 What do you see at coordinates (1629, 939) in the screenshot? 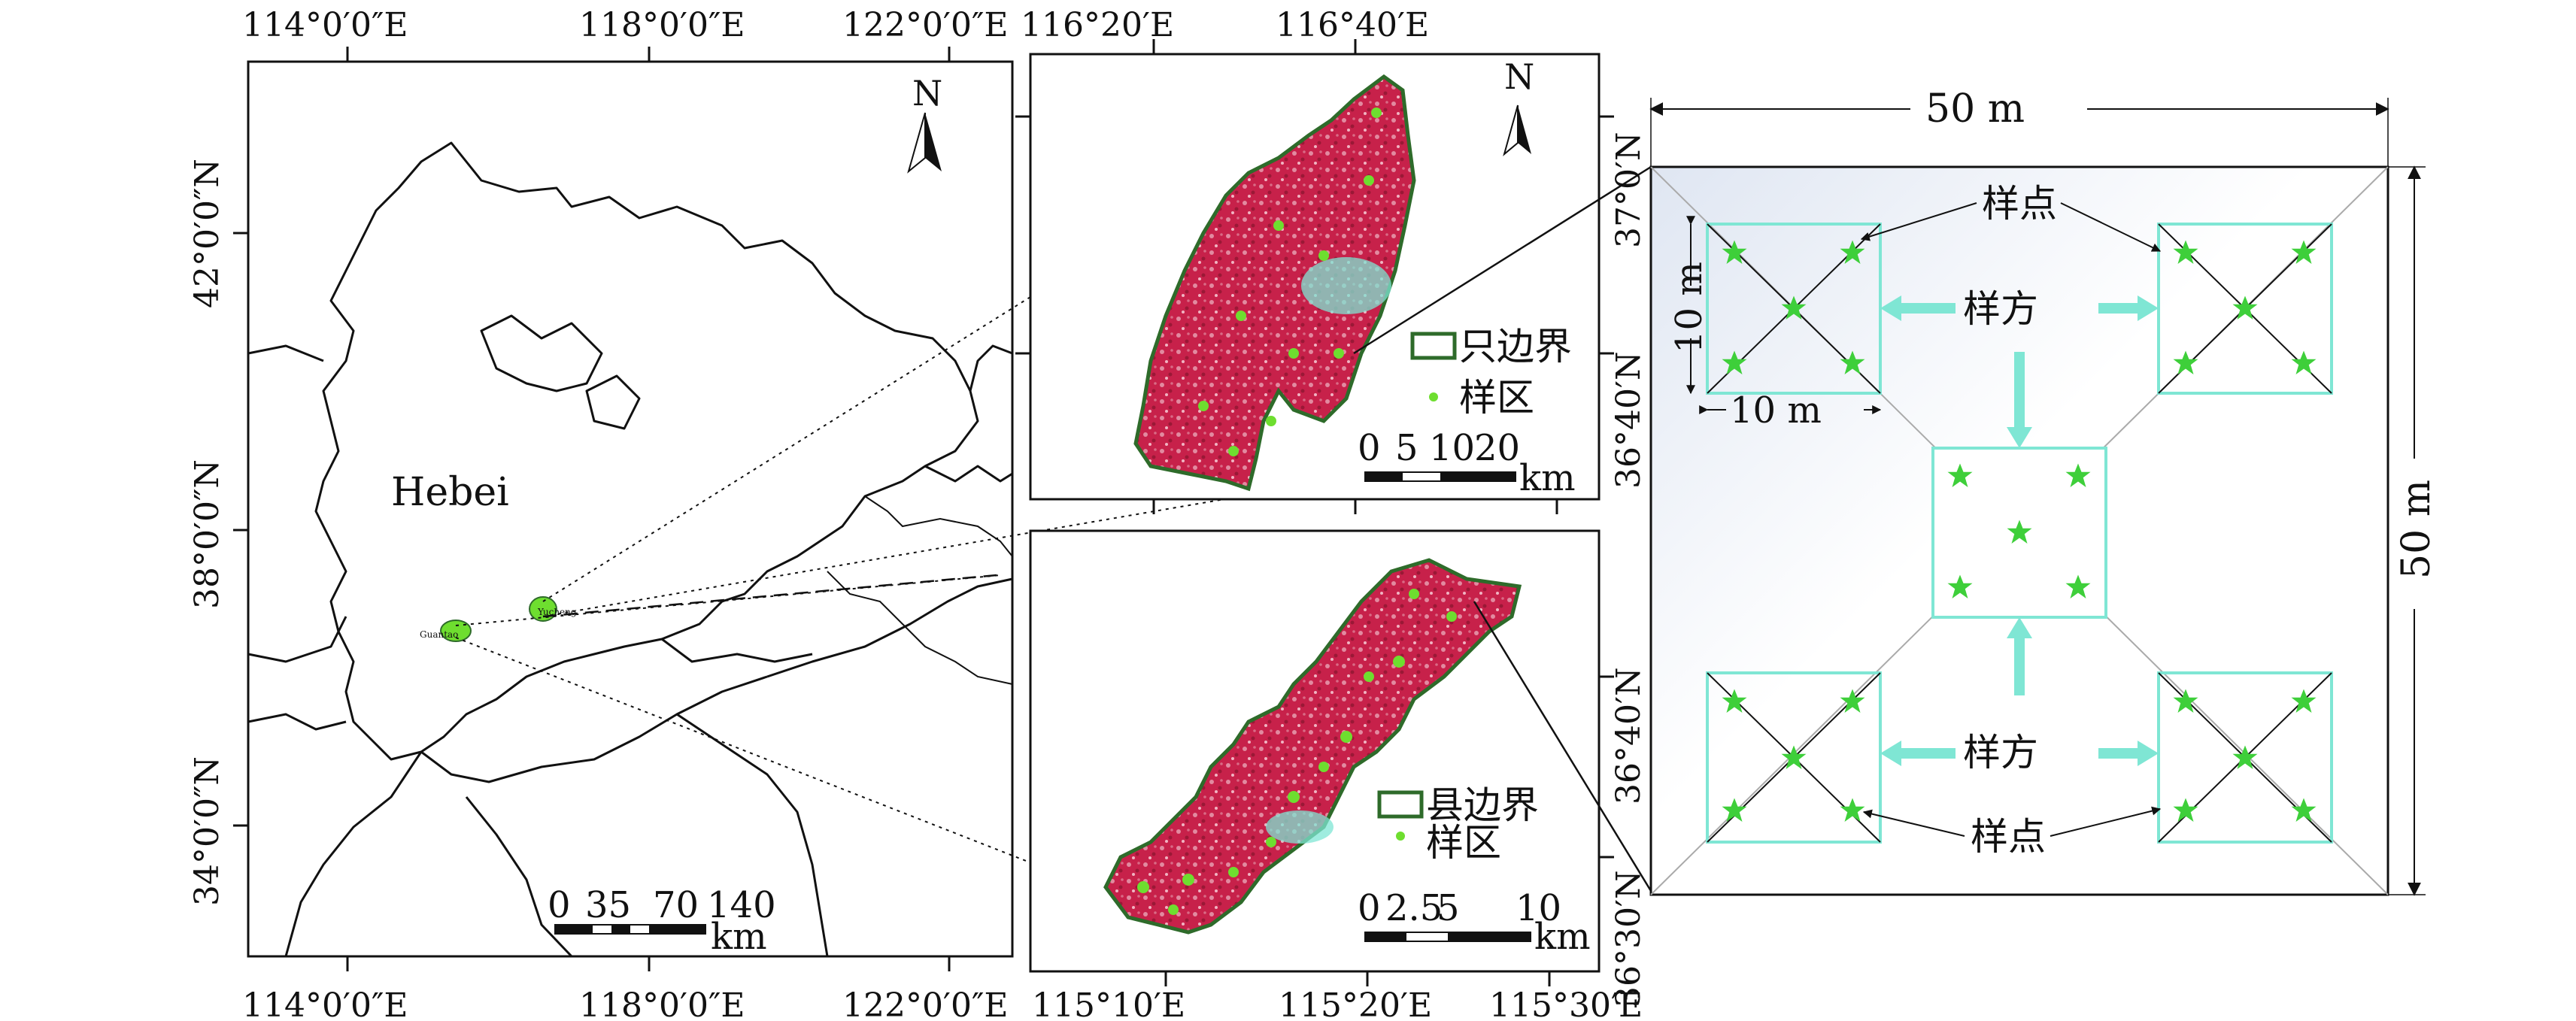
I see `lower-lat-2: 36°30′N` at bounding box center [1629, 939].